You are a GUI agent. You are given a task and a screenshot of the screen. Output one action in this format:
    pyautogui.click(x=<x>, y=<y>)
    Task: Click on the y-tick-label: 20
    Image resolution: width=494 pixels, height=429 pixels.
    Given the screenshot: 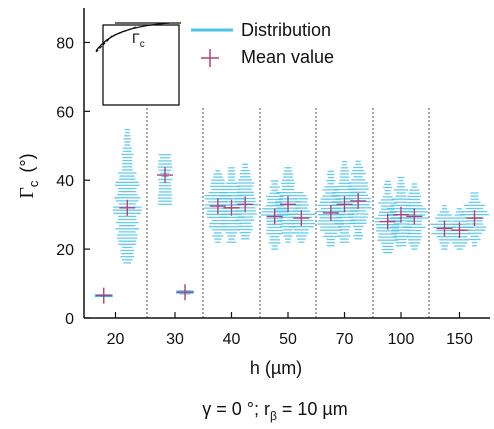 What is the action you would take?
    pyautogui.click(x=65, y=250)
    